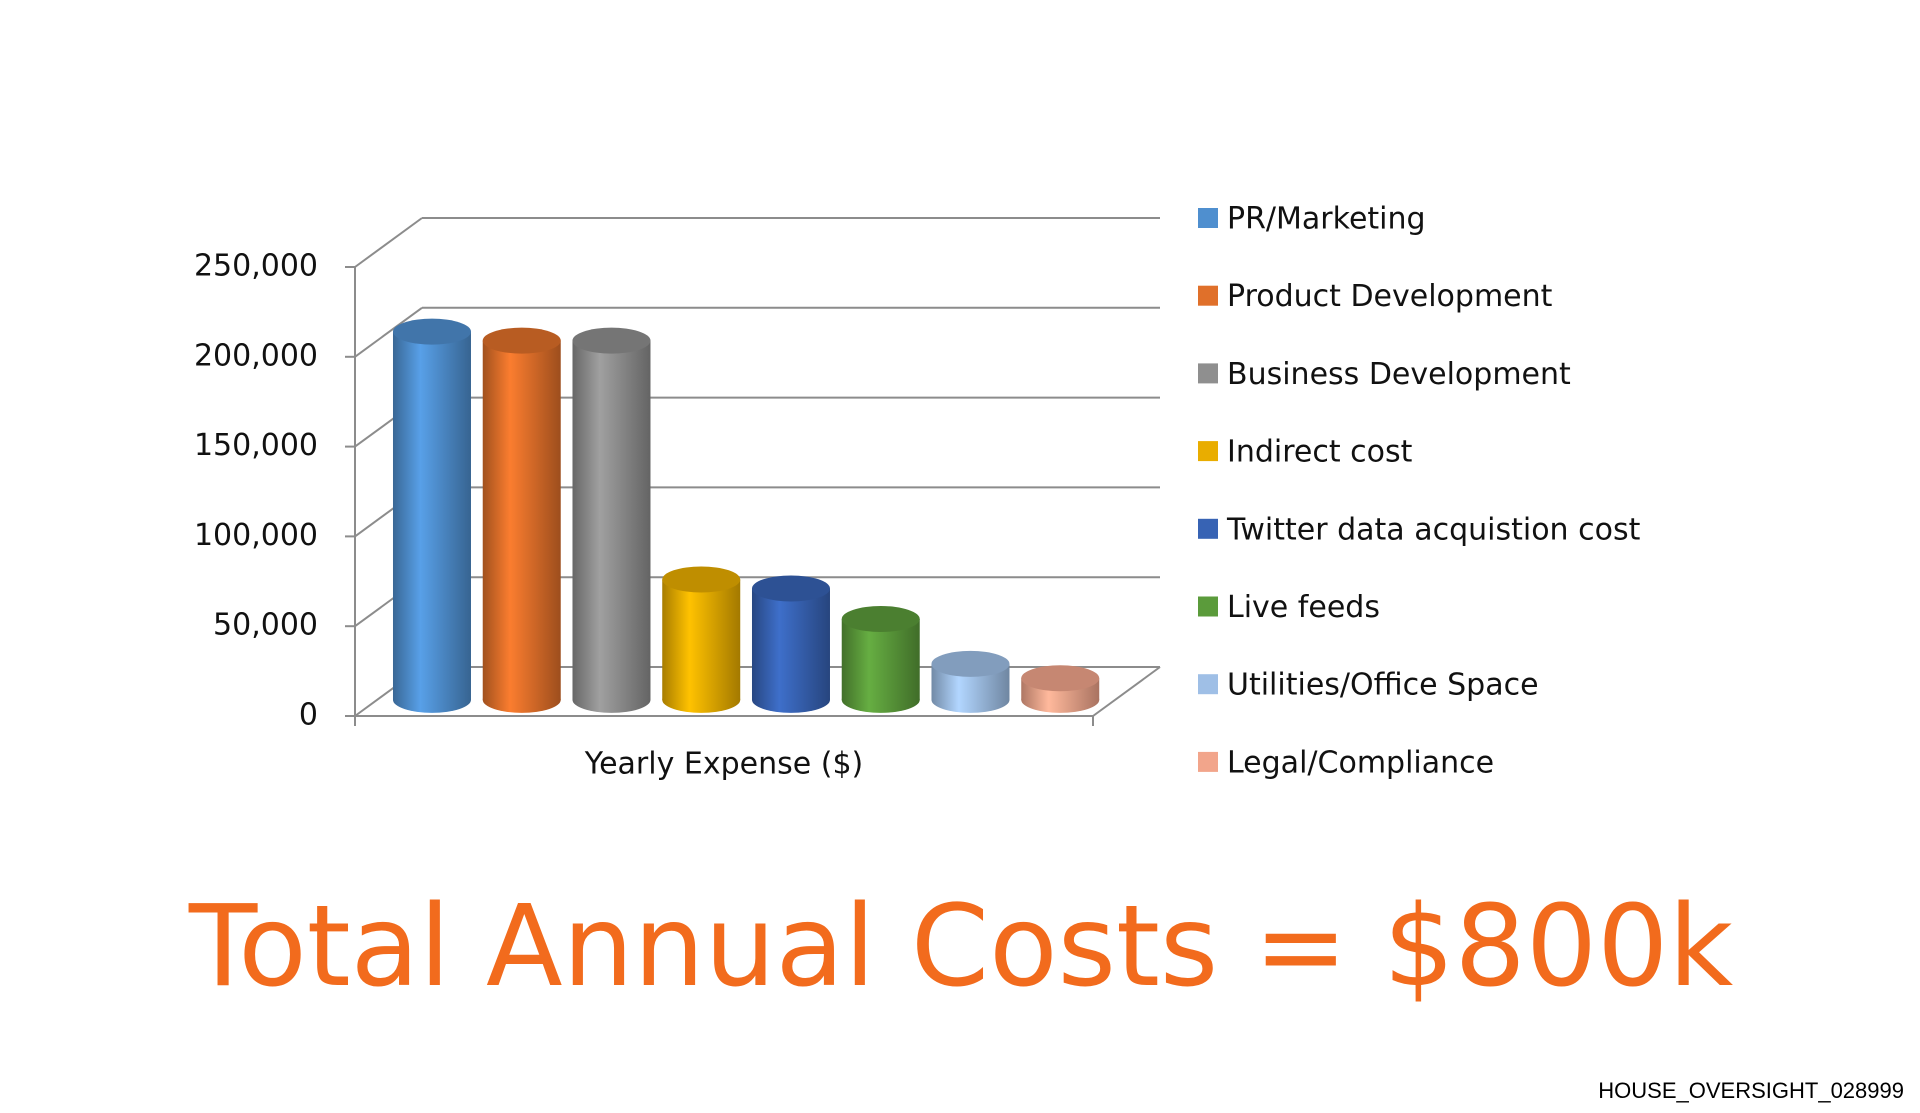  I want to click on x-axis-label: Yearly Expense ($), so click(723, 764).